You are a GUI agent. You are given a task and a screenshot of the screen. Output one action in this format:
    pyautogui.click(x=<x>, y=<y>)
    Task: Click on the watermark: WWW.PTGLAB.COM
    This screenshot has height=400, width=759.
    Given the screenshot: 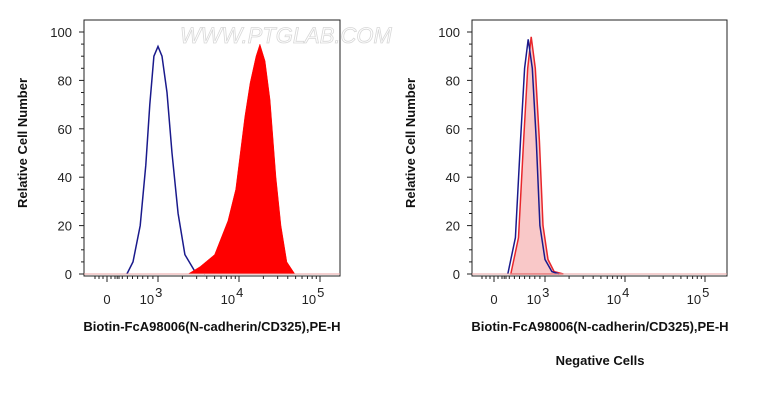 What is the action you would take?
    pyautogui.click(x=286, y=35)
    